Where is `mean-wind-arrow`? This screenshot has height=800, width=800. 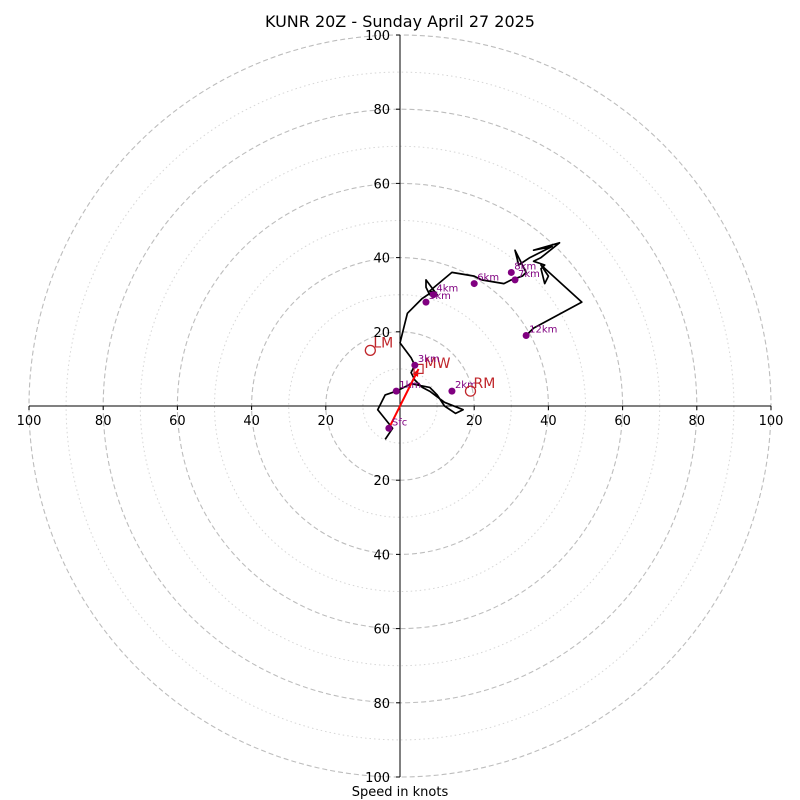
mean-wind-arrow is located at coordinates (403, 398).